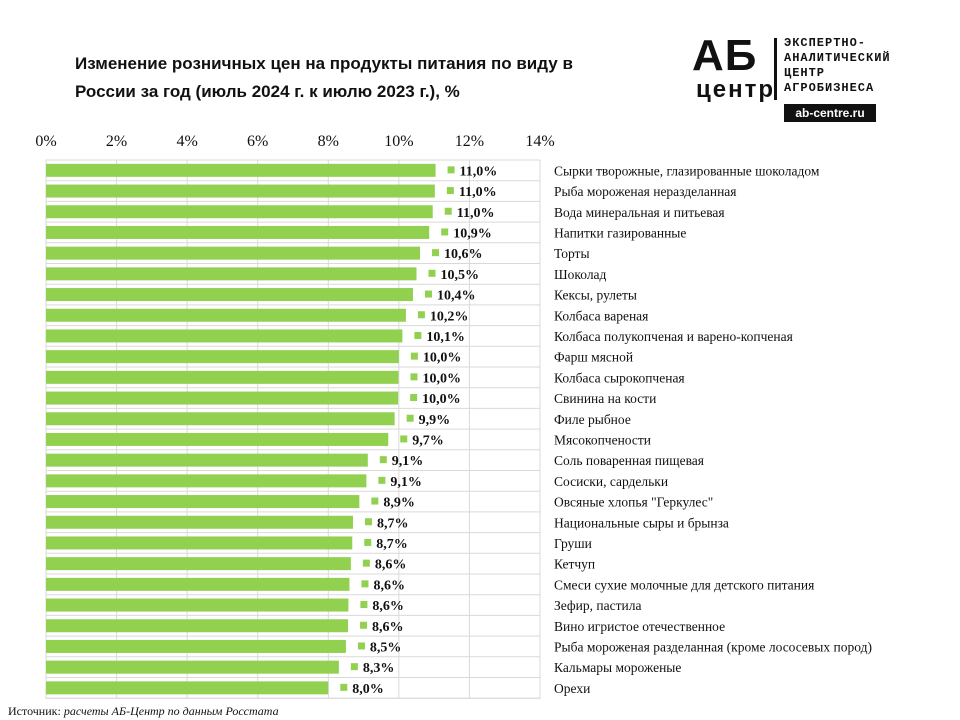  What do you see at coordinates (408, 461) in the screenshot?
I see `data-label: 9,1%` at bounding box center [408, 461].